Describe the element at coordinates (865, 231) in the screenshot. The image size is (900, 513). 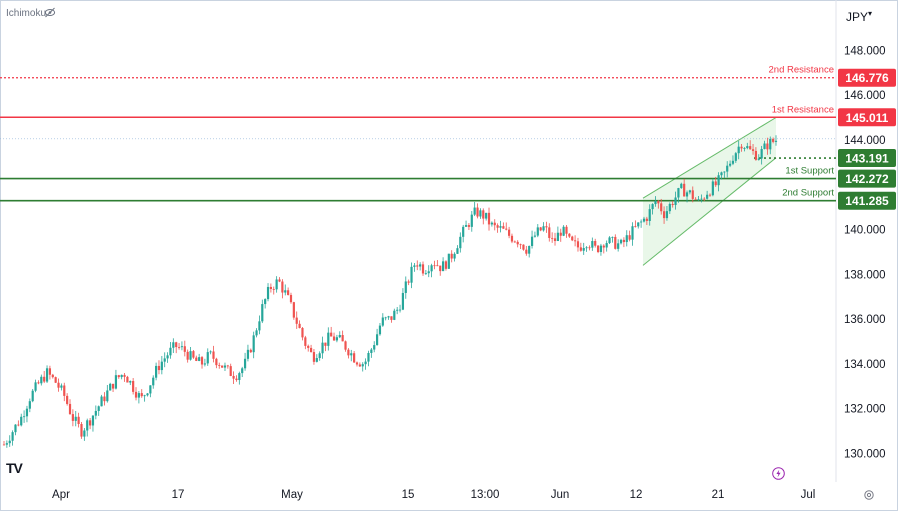
I see `y-tick-label: 140.000` at that location.